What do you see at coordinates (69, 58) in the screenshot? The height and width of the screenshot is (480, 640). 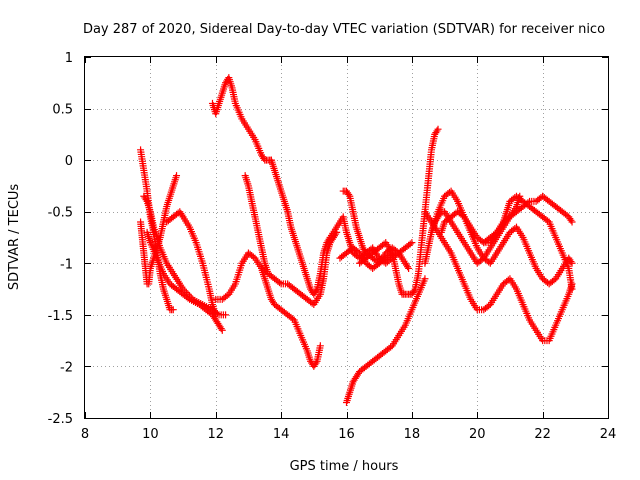 I see `y-tick-label: 1` at bounding box center [69, 58].